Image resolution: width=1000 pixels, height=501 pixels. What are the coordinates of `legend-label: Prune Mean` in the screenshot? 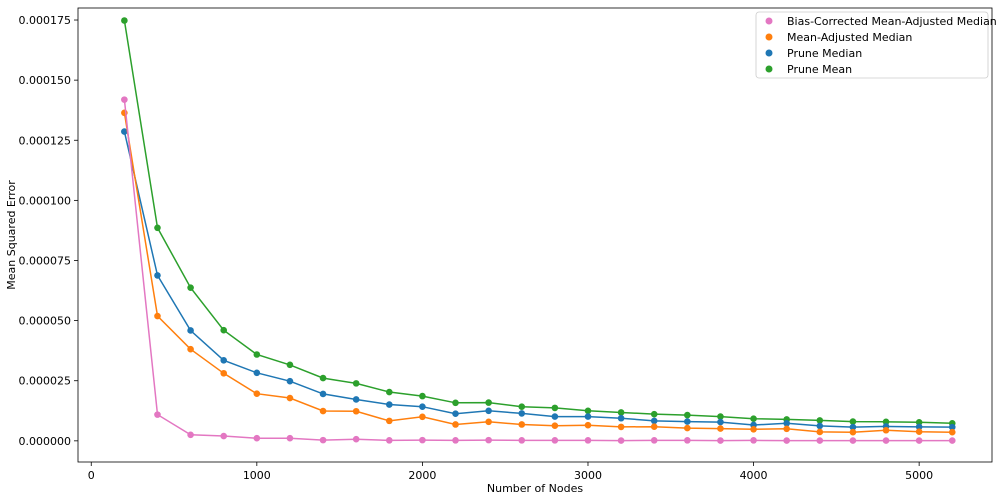 It's located at (819, 69).